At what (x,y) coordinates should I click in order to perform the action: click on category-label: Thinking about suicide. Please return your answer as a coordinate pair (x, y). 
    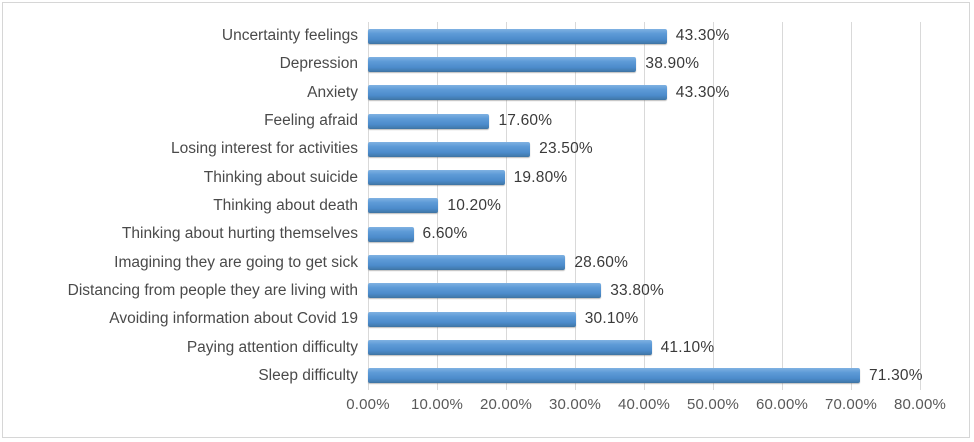
    Looking at the image, I should click on (280, 177).